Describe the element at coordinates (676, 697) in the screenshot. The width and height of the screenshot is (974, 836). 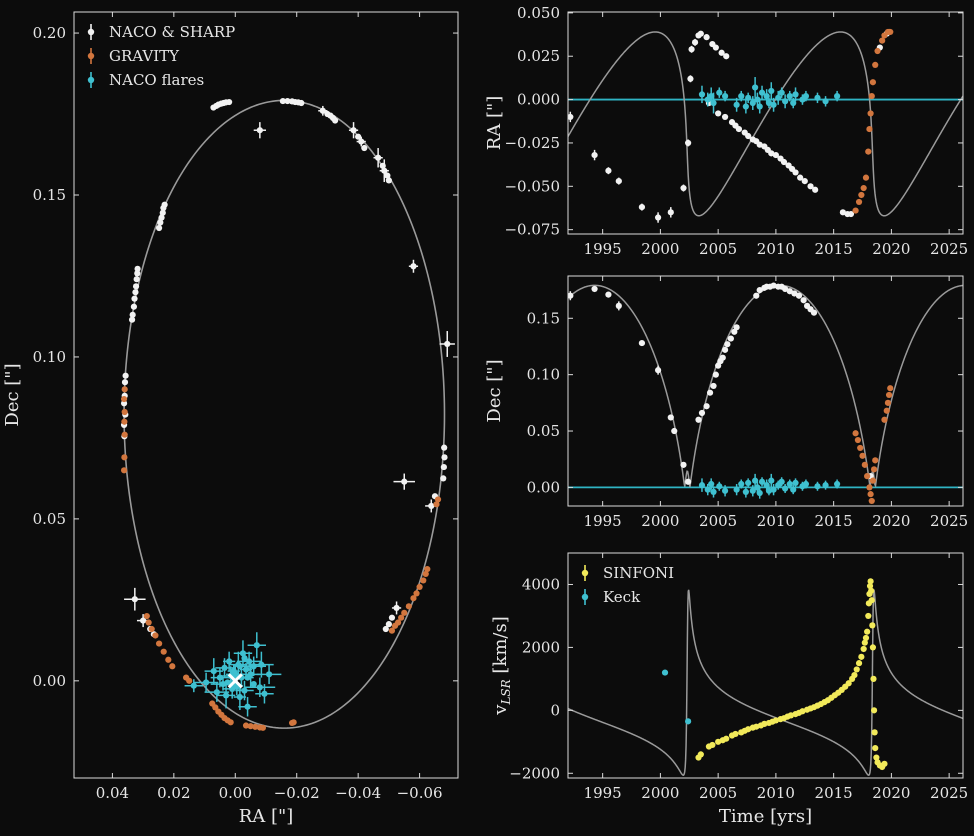
I see `series-keck` at that location.